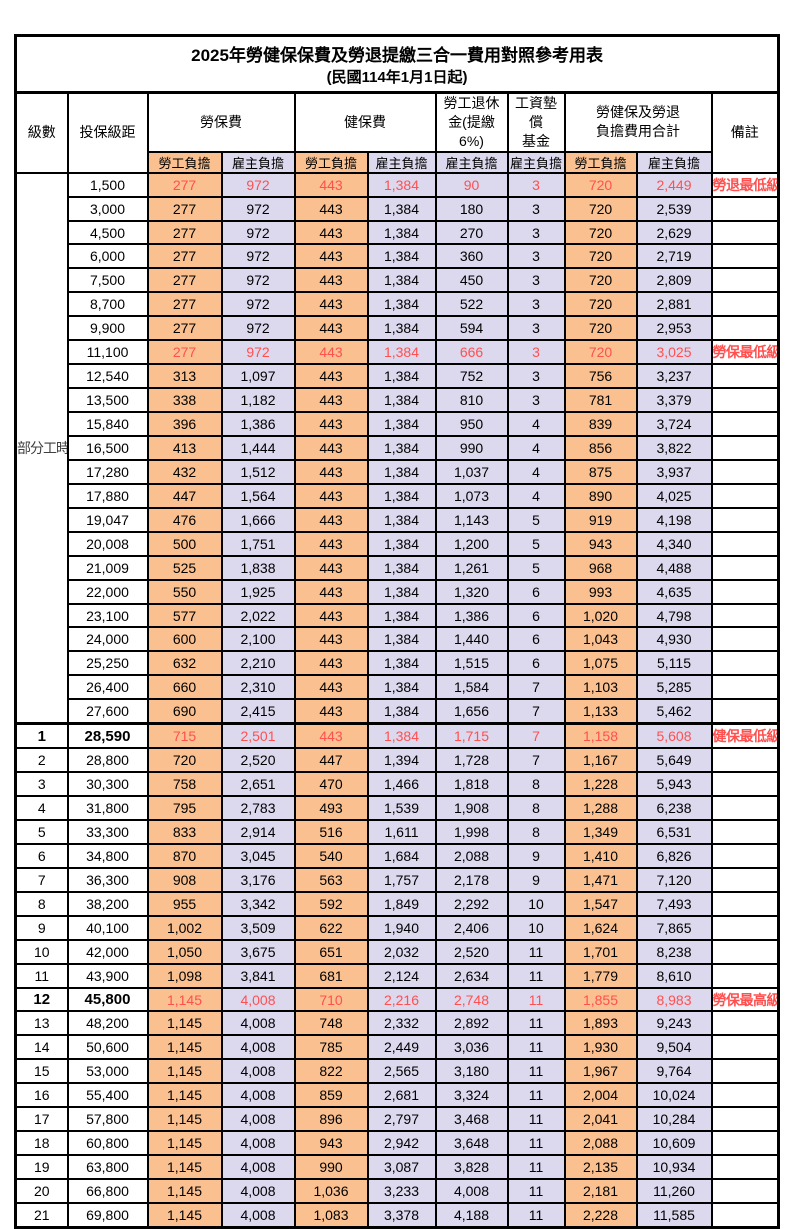  What do you see at coordinates (471, 543) in the screenshot?
I see `pension-employer-cell: 1,200` at bounding box center [471, 543].